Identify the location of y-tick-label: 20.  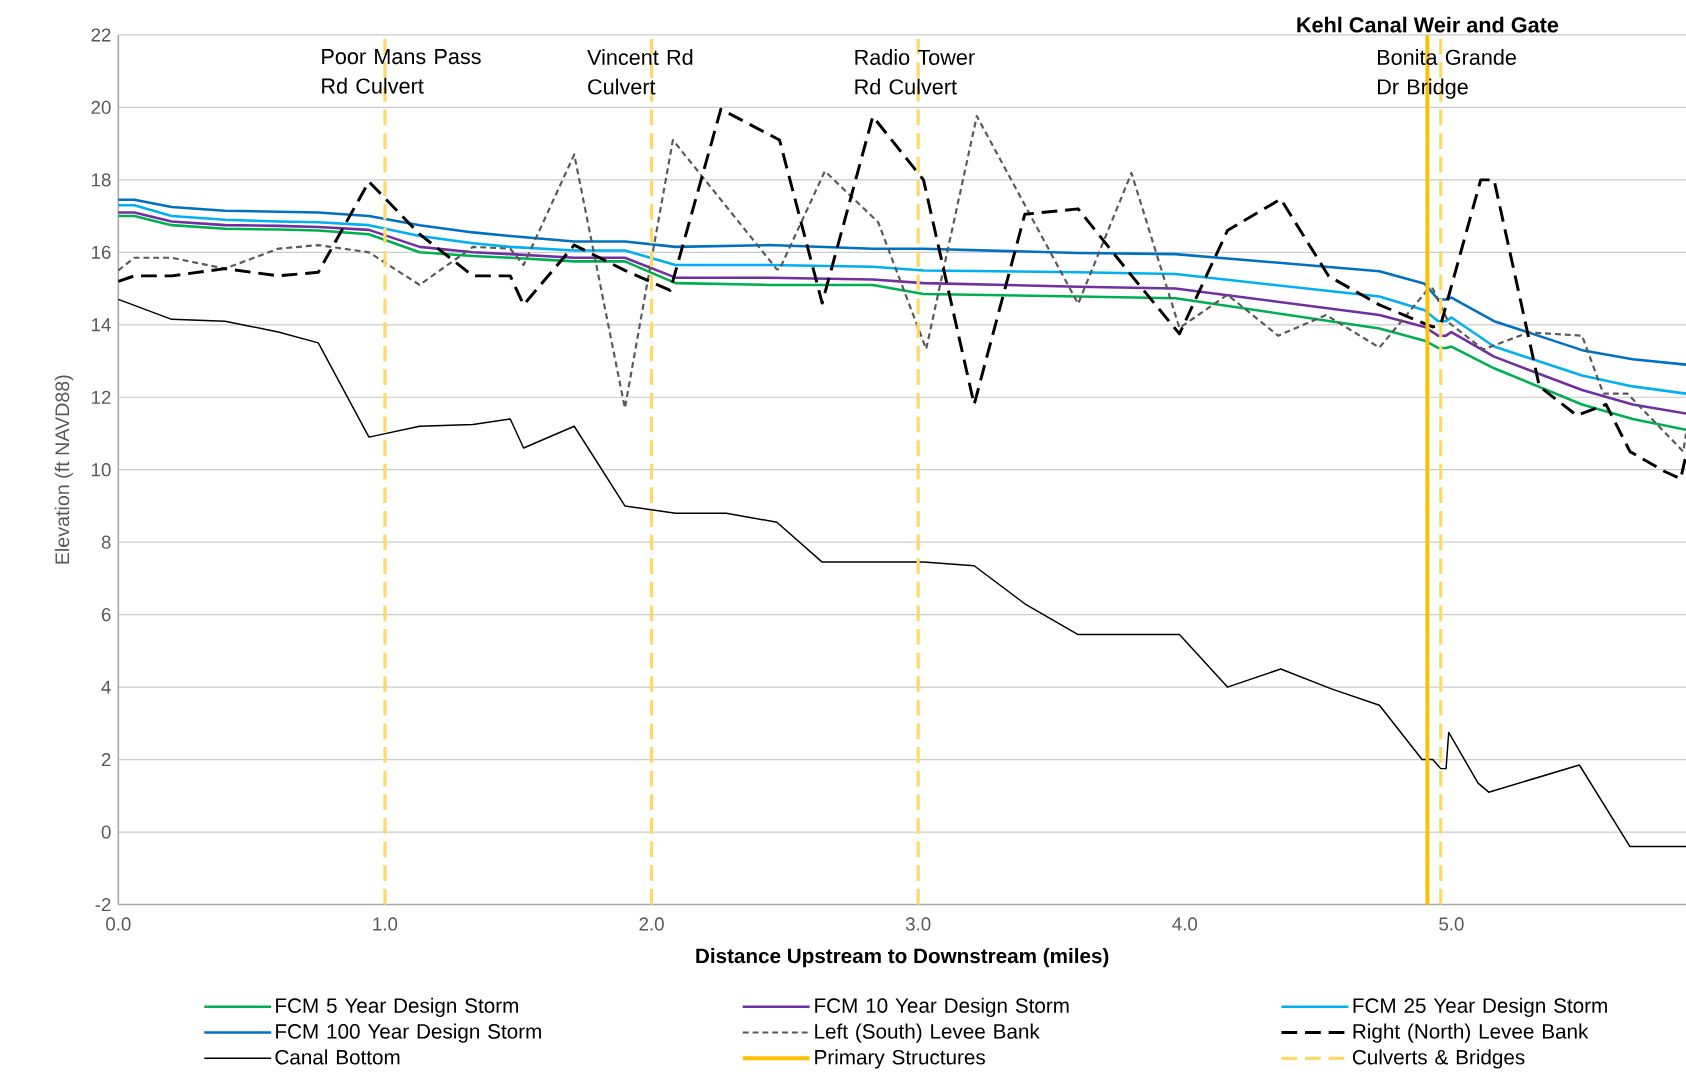
(101, 107).